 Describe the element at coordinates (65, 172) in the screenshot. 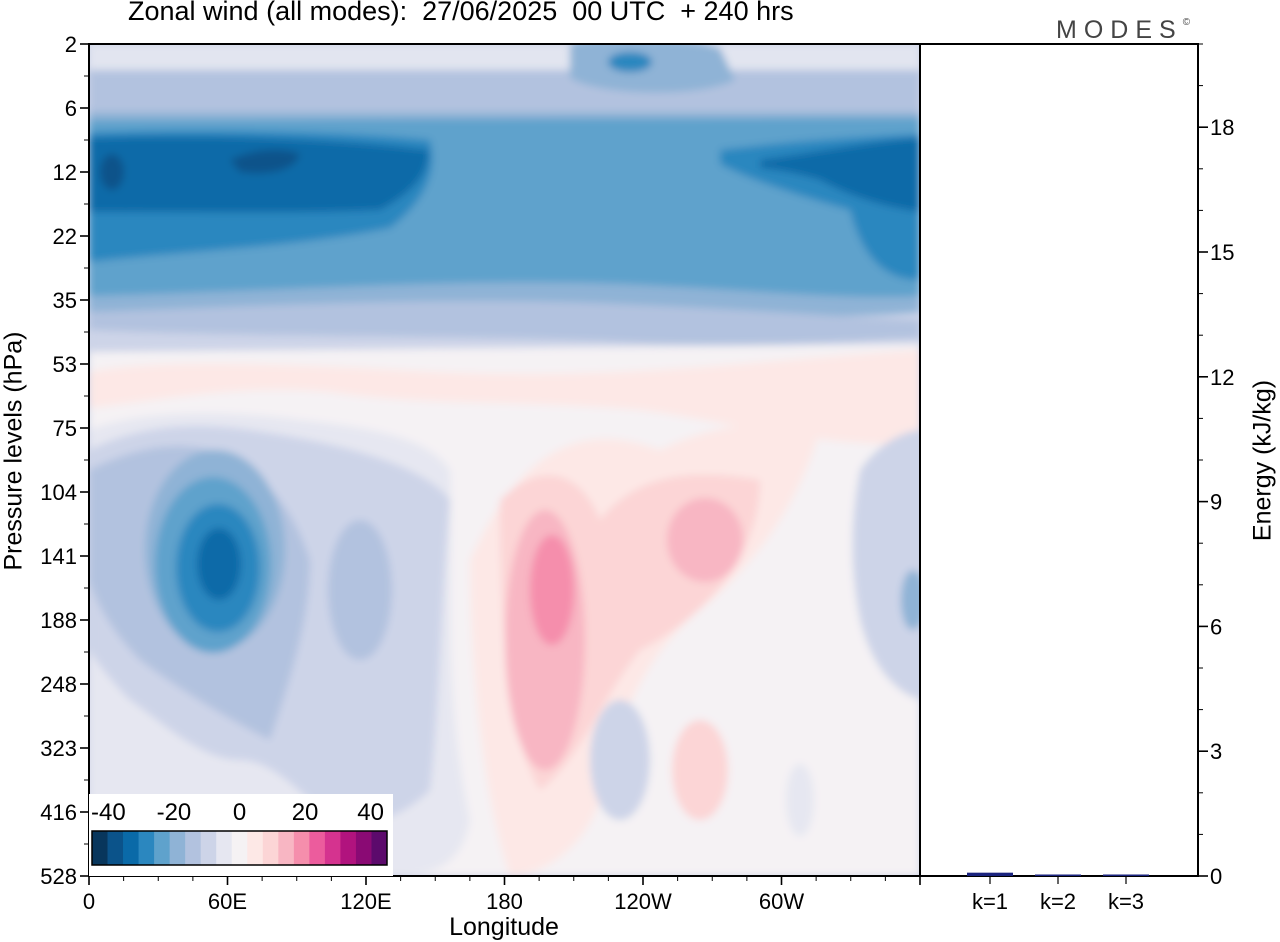

I see `y-tick-label: 12` at that location.